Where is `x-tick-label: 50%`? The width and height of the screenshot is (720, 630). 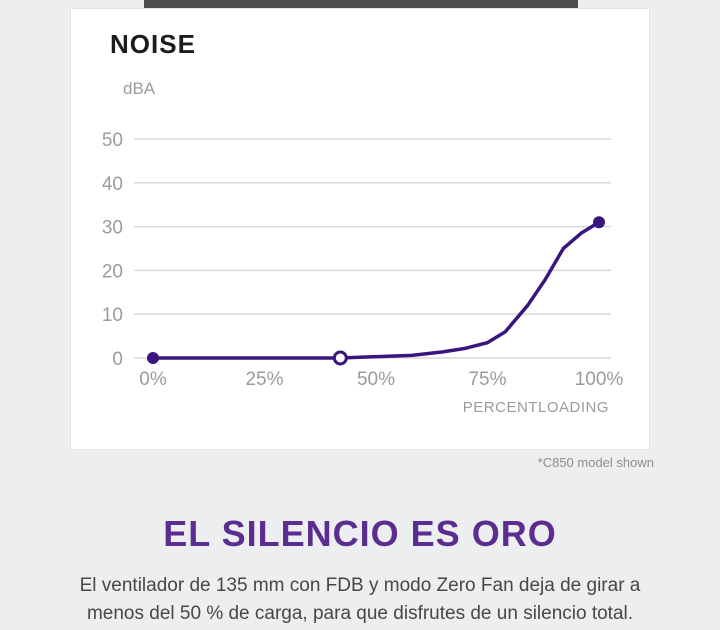 x-tick-label: 50% is located at coordinates (376, 379).